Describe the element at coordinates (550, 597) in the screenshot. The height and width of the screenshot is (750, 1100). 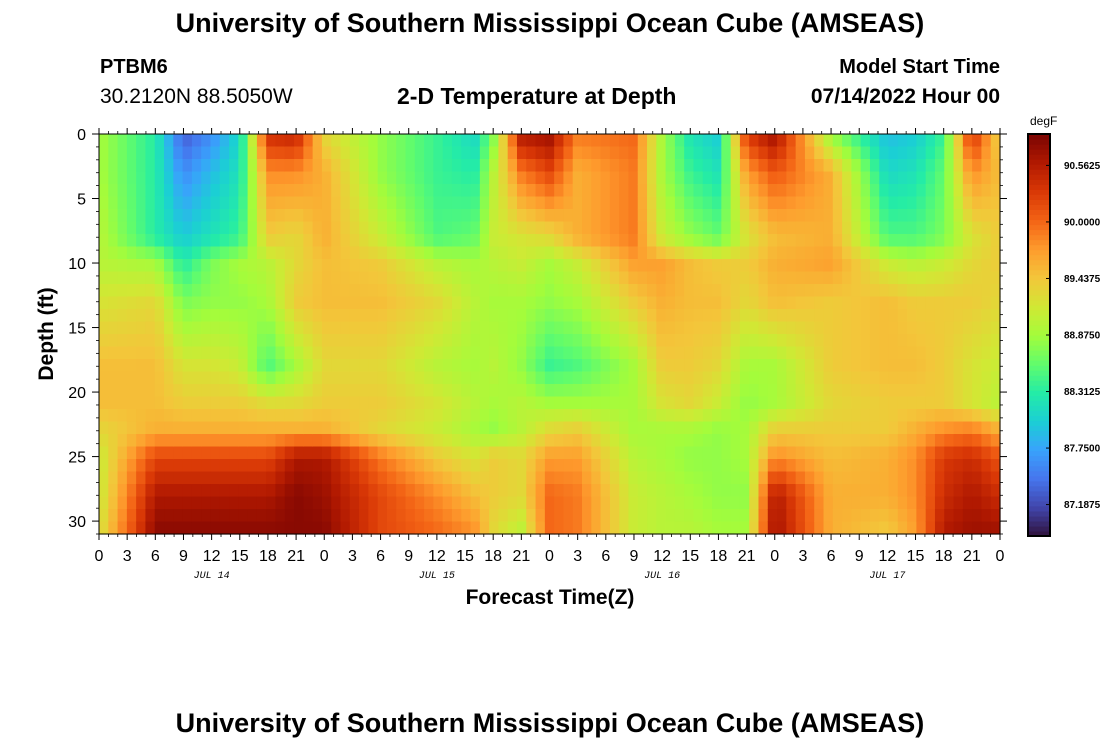
I see `x-axis-label: Forecast Time(Z)` at that location.